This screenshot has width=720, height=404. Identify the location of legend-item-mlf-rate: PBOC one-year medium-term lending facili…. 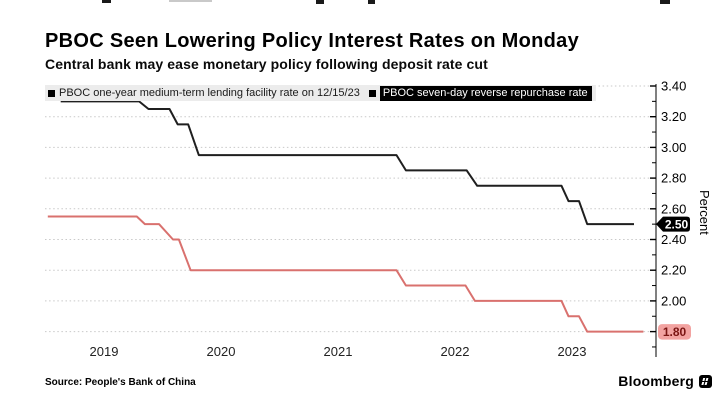
(204, 93).